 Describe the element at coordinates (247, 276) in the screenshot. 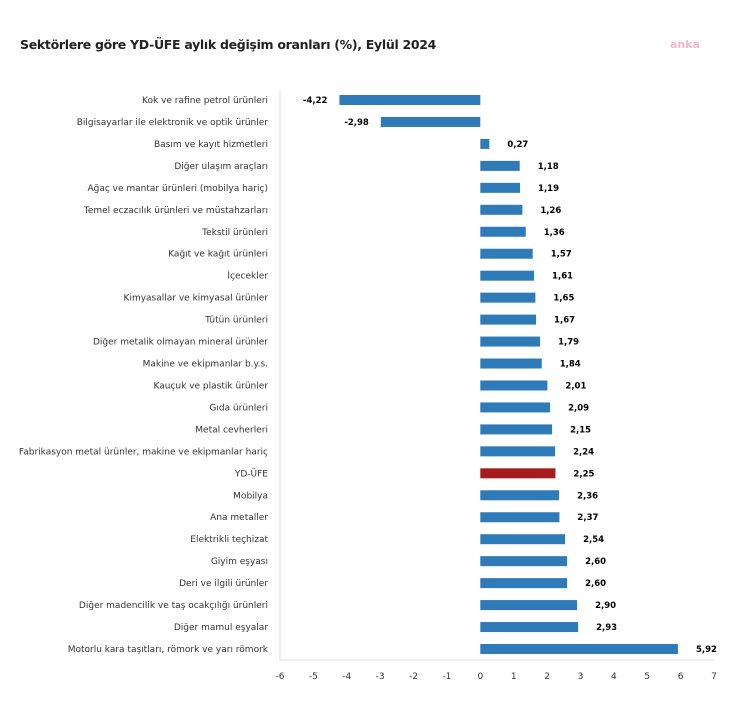

I see `category-label: İçecekler` at that location.